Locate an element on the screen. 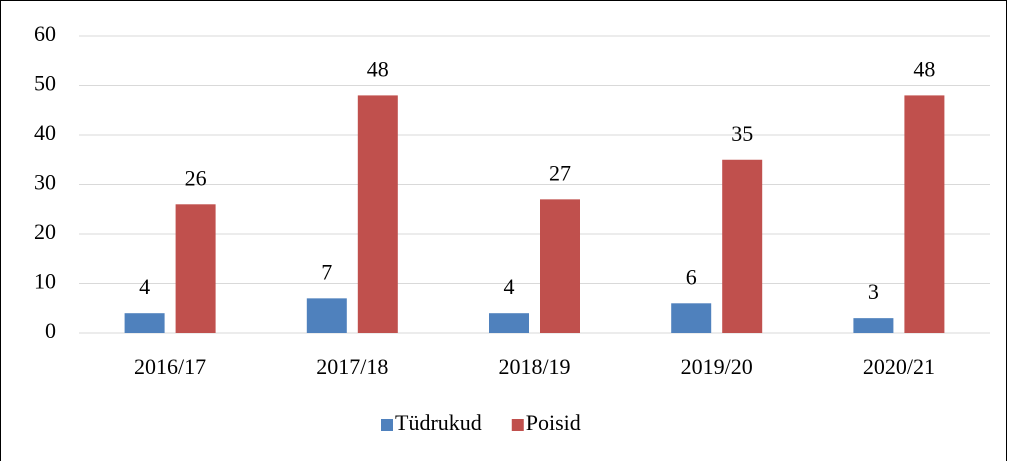 The image size is (1009, 461). x-tick-label: 2018/19 is located at coordinates (534, 366).